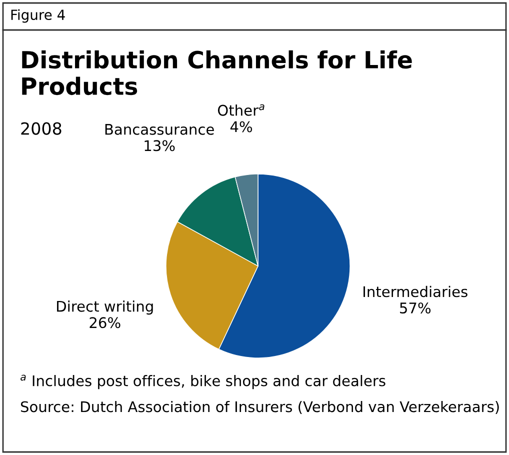  Describe the element at coordinates (105, 322) in the screenshot. I see `data-label: 26%` at that location.